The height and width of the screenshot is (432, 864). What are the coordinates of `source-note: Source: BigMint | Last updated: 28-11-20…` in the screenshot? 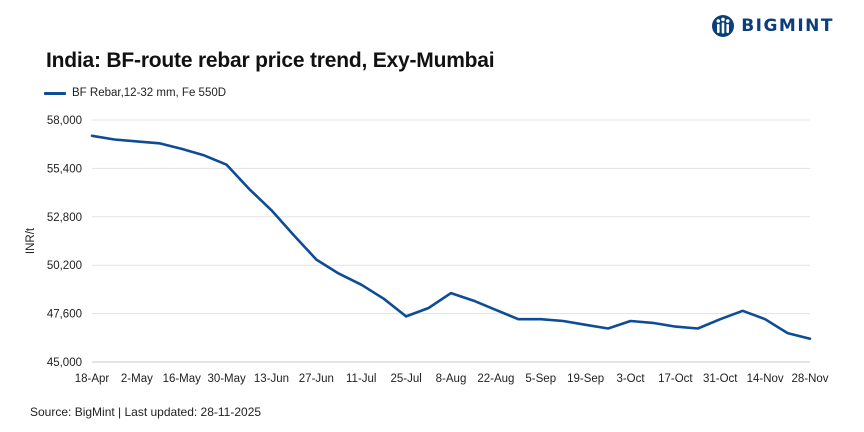 It's located at (146, 412).